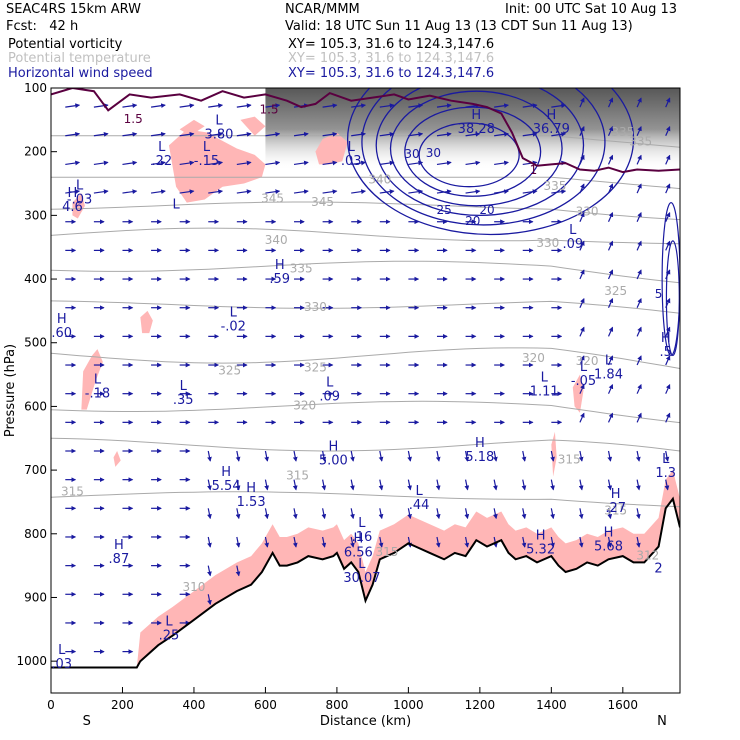 This screenshot has width=740, height=740. I want to click on extremum-value: .60, so click(61, 333).